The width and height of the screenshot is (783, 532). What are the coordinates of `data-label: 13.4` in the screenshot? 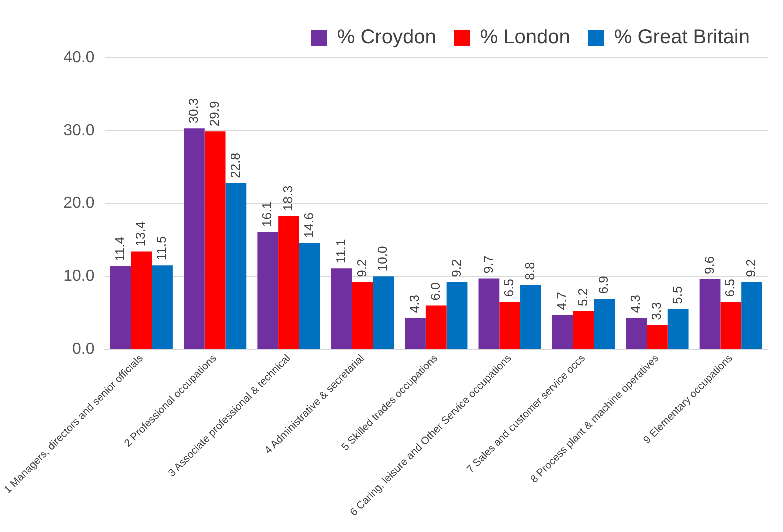 It's located at (140, 234).